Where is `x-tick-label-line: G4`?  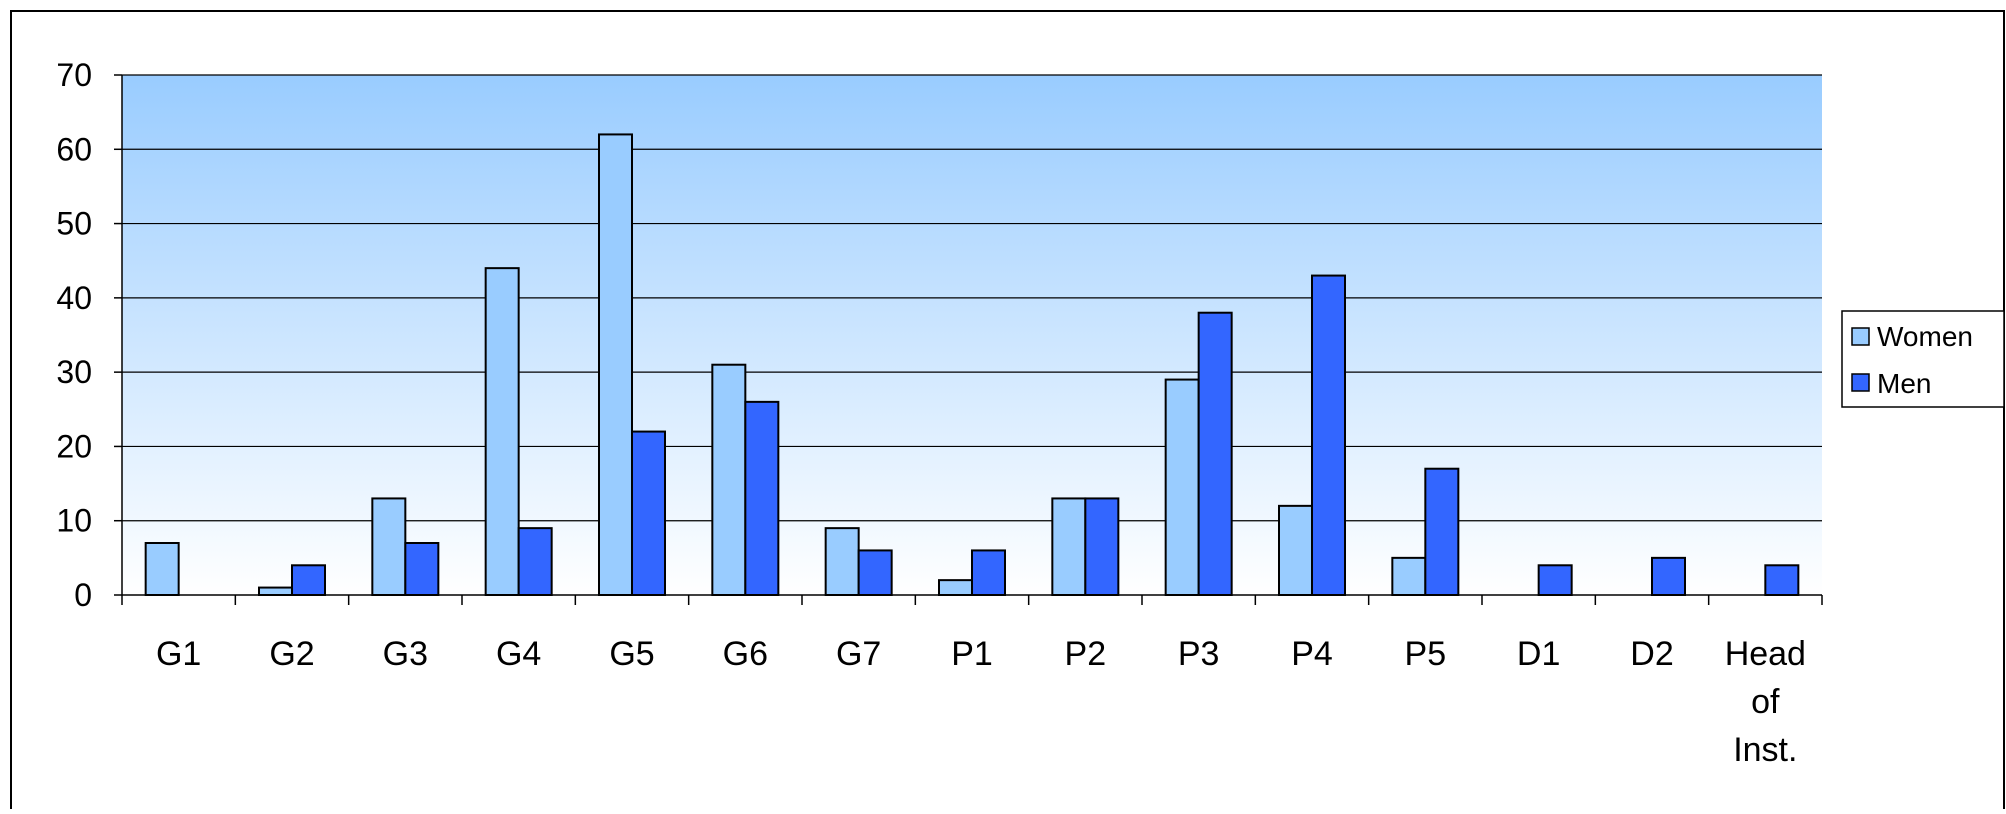
x-tick-label-line: G4 is located at coordinates (518, 654).